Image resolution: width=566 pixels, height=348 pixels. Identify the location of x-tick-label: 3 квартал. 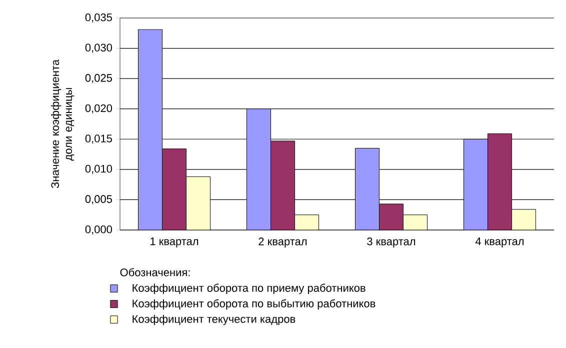
(391, 243).